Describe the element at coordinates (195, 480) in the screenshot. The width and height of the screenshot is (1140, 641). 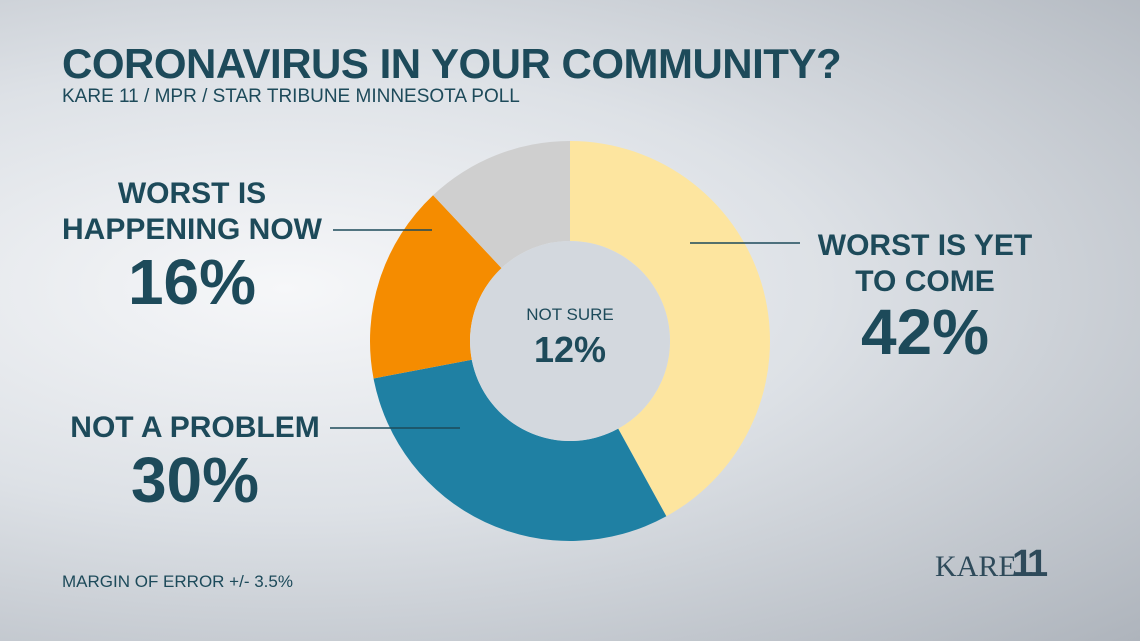
I see `value-label: 30%` at that location.